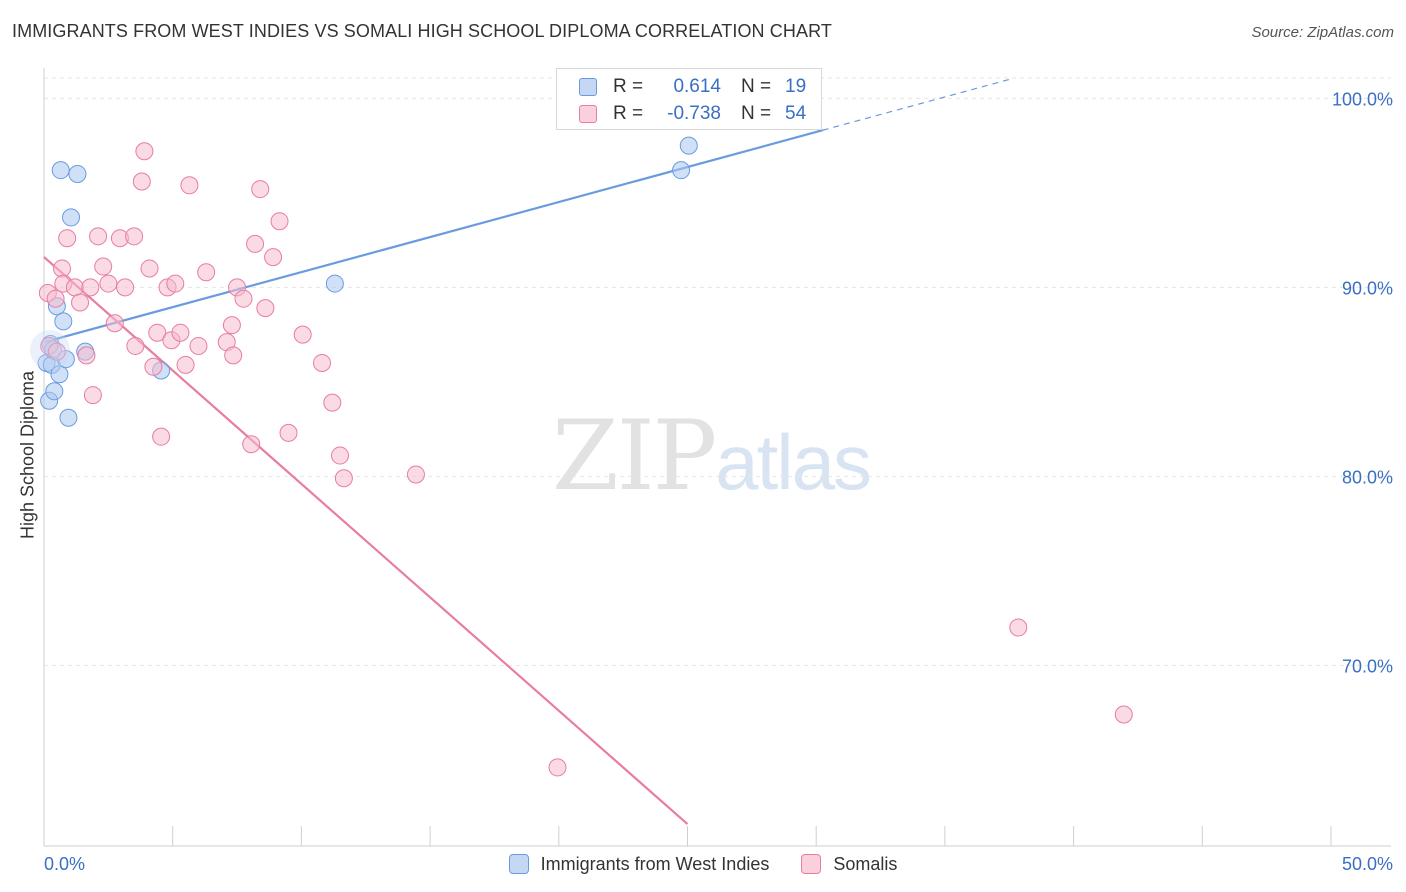 The width and height of the screenshot is (1406, 892). What do you see at coordinates (1362, 99) in the screenshot?
I see `y-tick-label: 100.0%` at bounding box center [1362, 99].